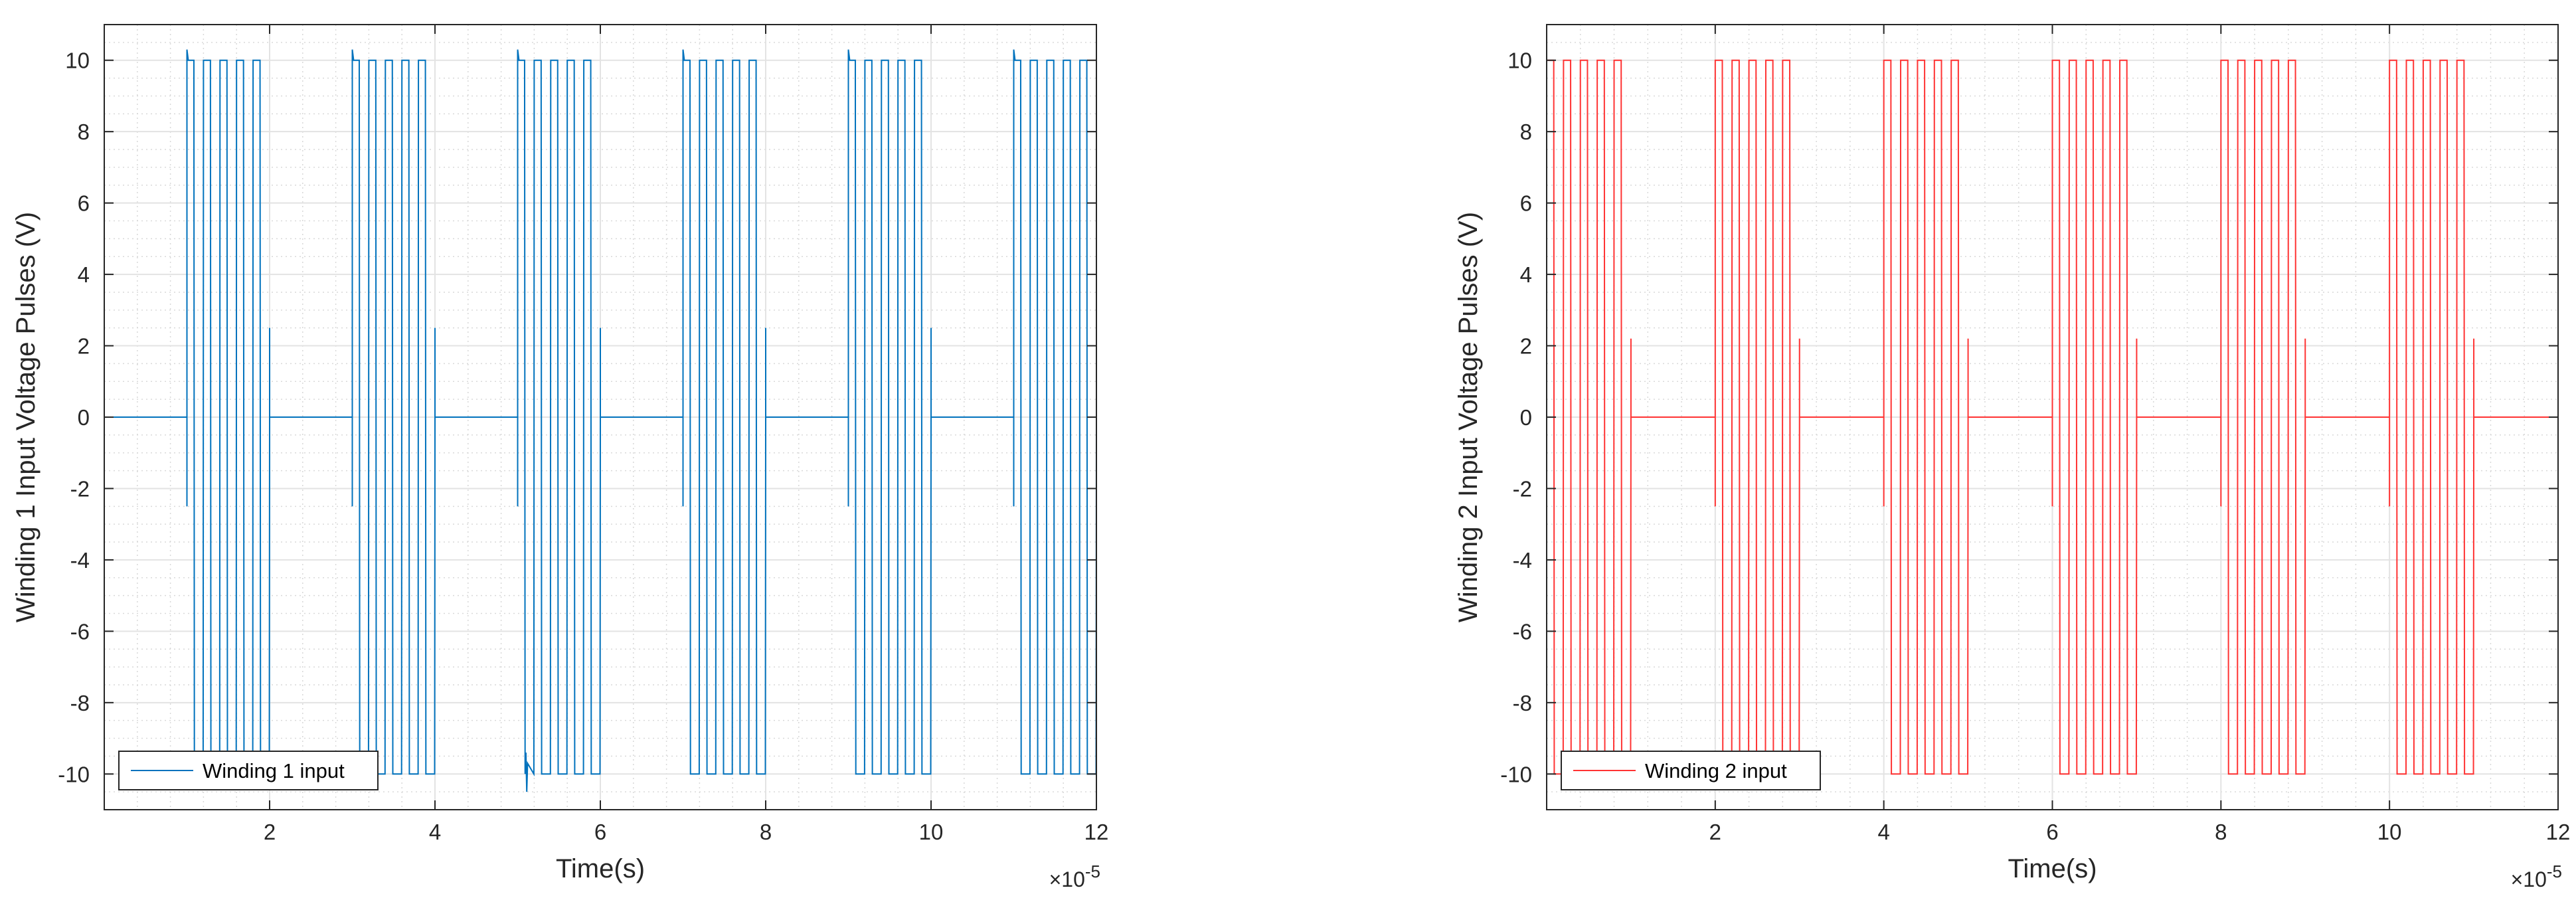 Image resolution: width=2576 pixels, height=906 pixels. Describe the element at coordinates (26, 417) in the screenshot. I see `y-axis-label: Winding 1 Input Voltage Pulses (V)` at that location.